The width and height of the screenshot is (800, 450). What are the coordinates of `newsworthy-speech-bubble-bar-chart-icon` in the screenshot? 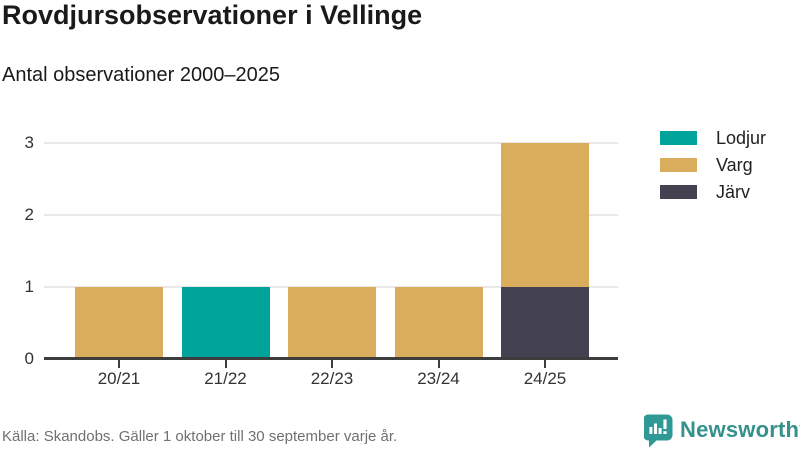 It's located at (658, 431).